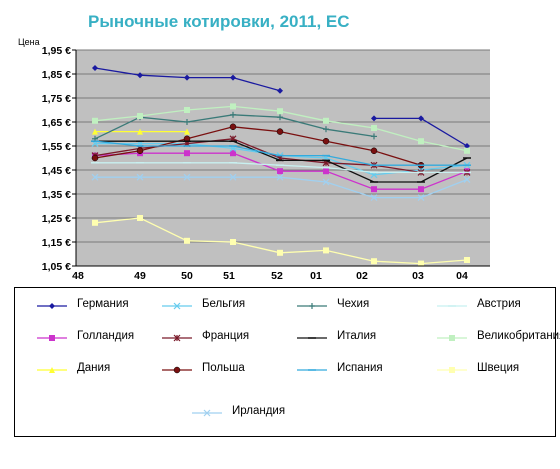 The image size is (560, 469). What do you see at coordinates (219, 21) in the screenshot?
I see `chart-title: Рыночные котировки, 2011, ЕС` at bounding box center [219, 21].